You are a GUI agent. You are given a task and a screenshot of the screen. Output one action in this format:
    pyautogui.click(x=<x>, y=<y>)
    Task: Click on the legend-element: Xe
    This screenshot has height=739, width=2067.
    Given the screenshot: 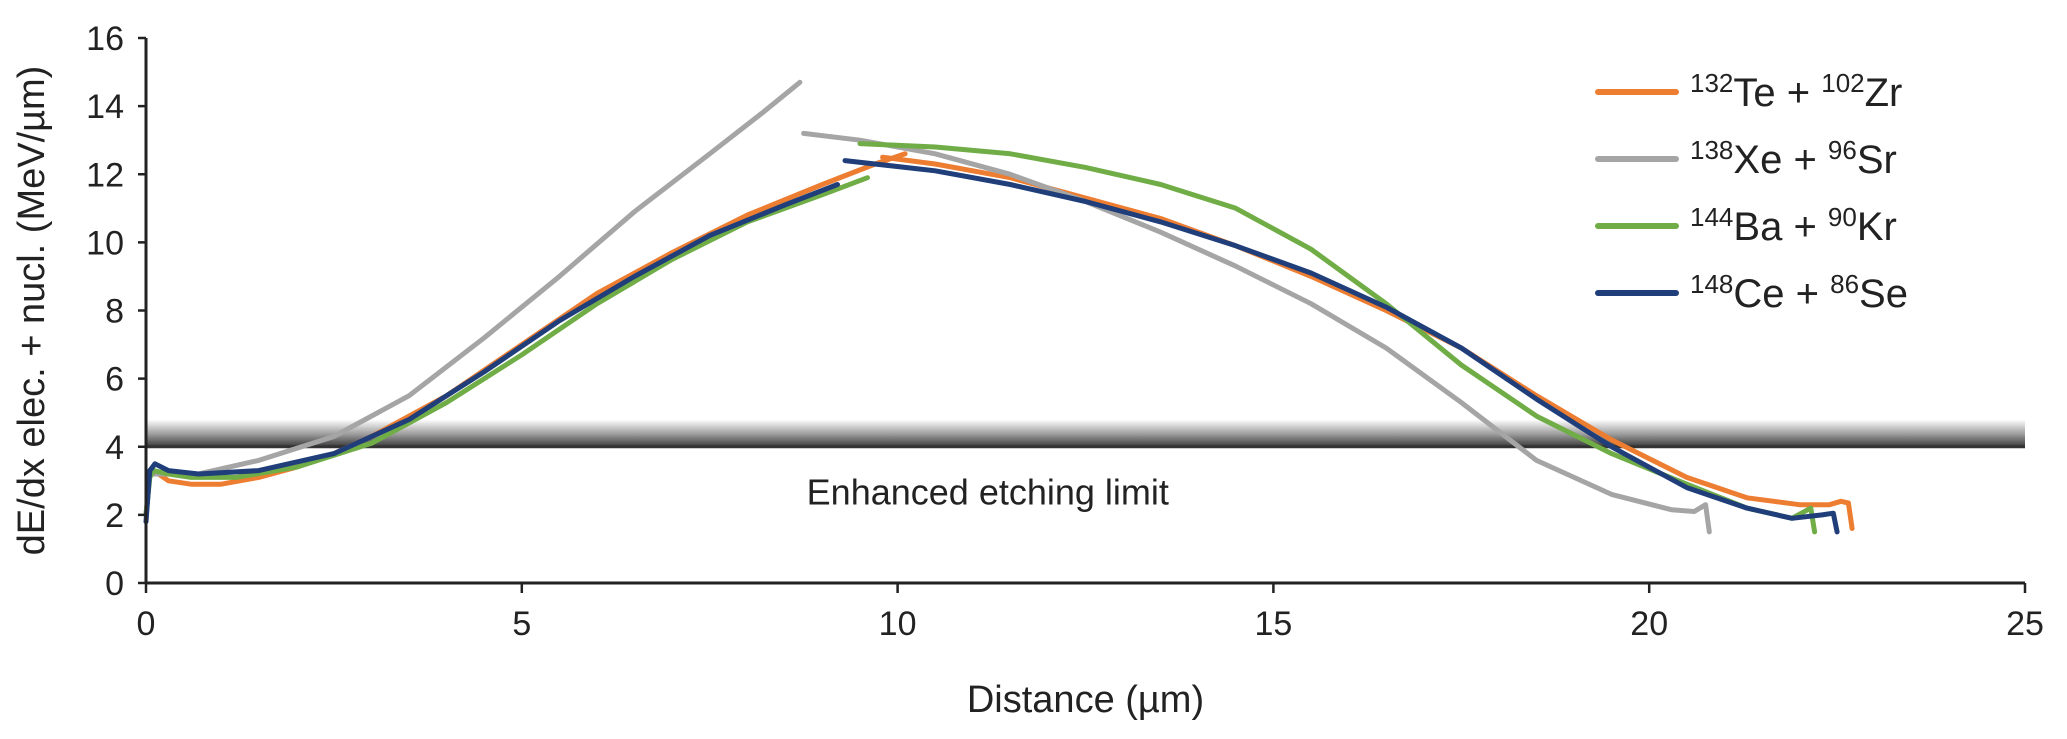 What is the action you would take?
    pyautogui.click(x=1757, y=160)
    